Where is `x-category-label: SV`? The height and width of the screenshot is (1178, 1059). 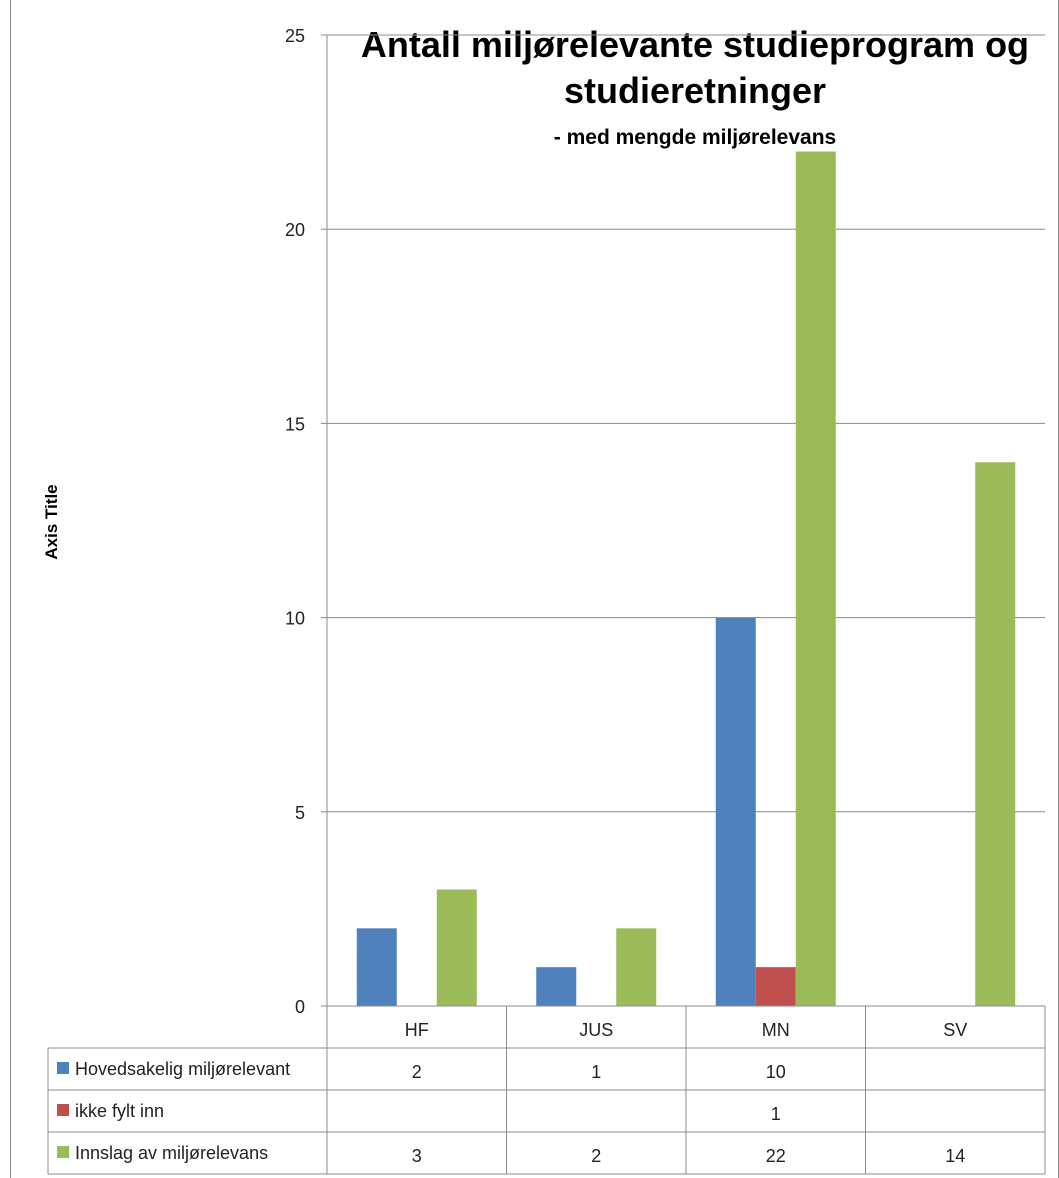 x-category-label: SV is located at coordinates (955, 1030).